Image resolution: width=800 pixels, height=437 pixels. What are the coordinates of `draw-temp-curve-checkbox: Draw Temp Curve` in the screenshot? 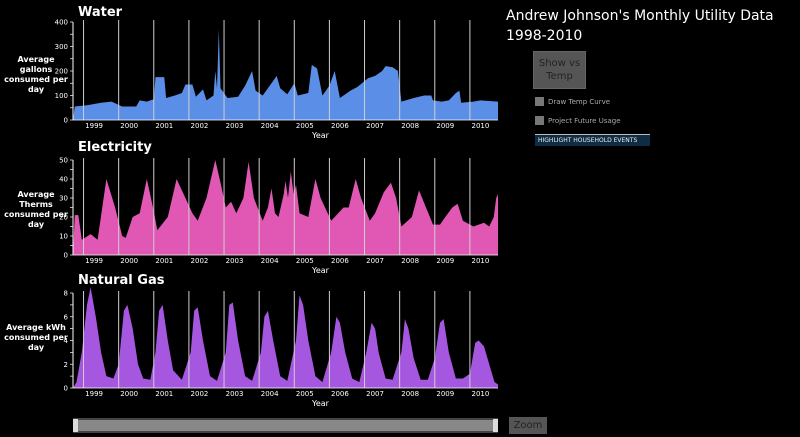 It's located at (572, 101).